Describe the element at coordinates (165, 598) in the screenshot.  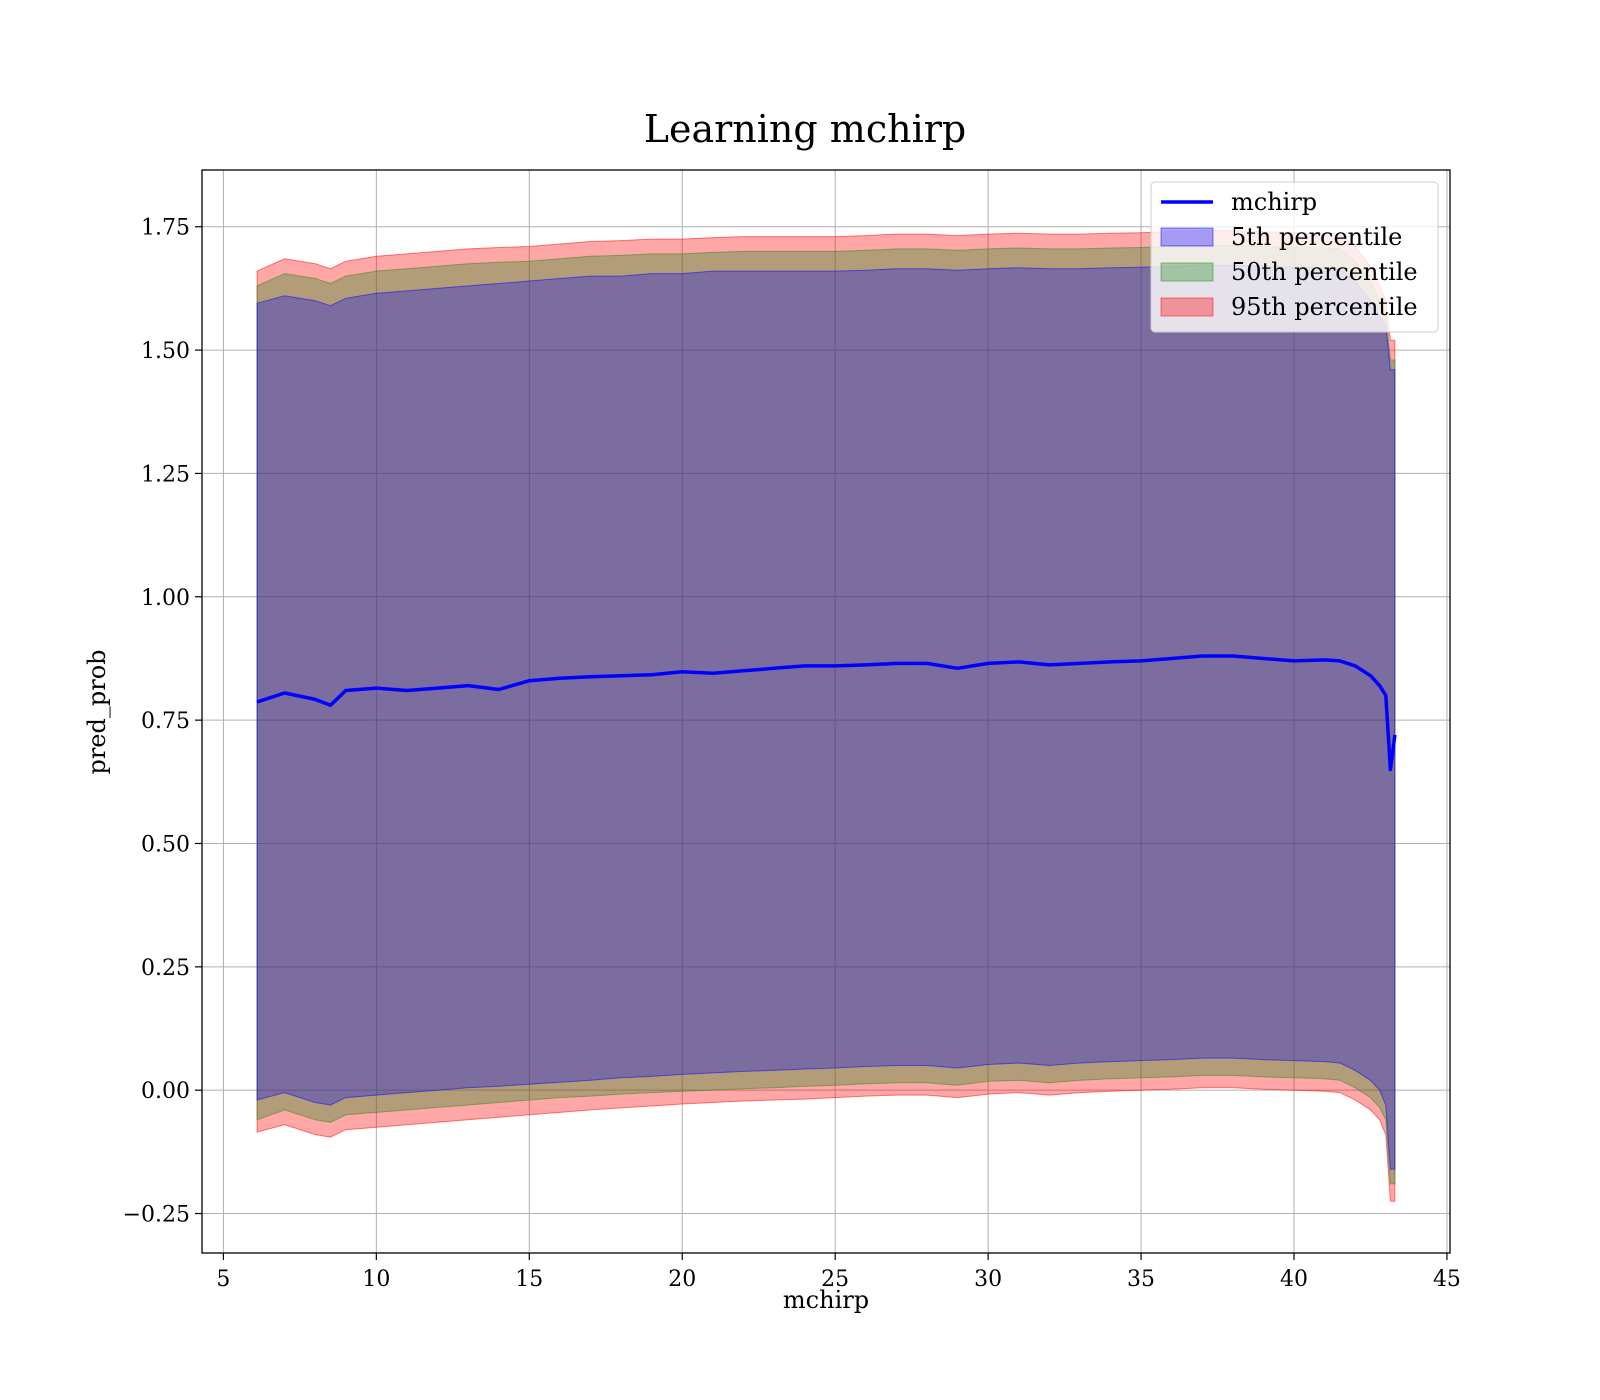
I see `y-tick-label: 1.00` at that location.